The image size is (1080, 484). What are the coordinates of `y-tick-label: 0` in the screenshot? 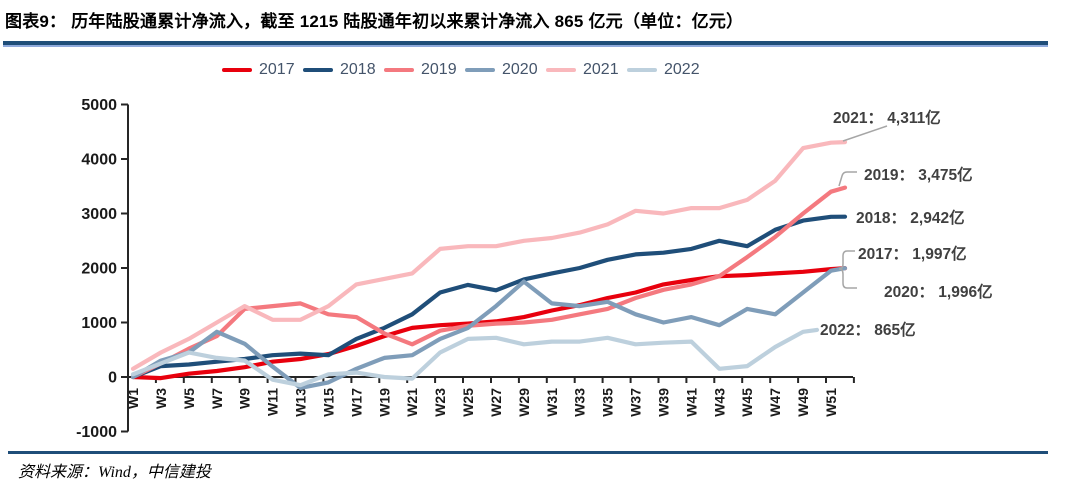 It's located at (112, 378).